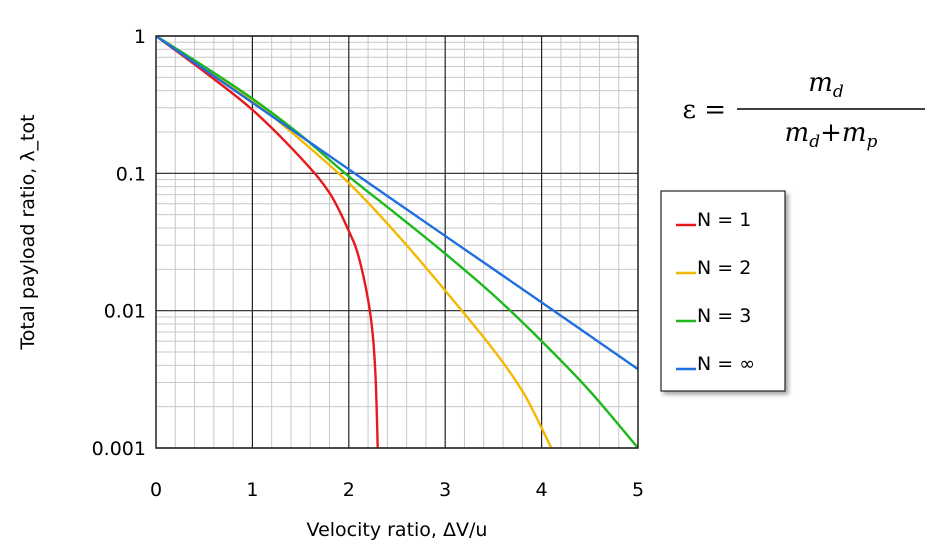  I want to click on formula-numerator: md, so click(826, 85).